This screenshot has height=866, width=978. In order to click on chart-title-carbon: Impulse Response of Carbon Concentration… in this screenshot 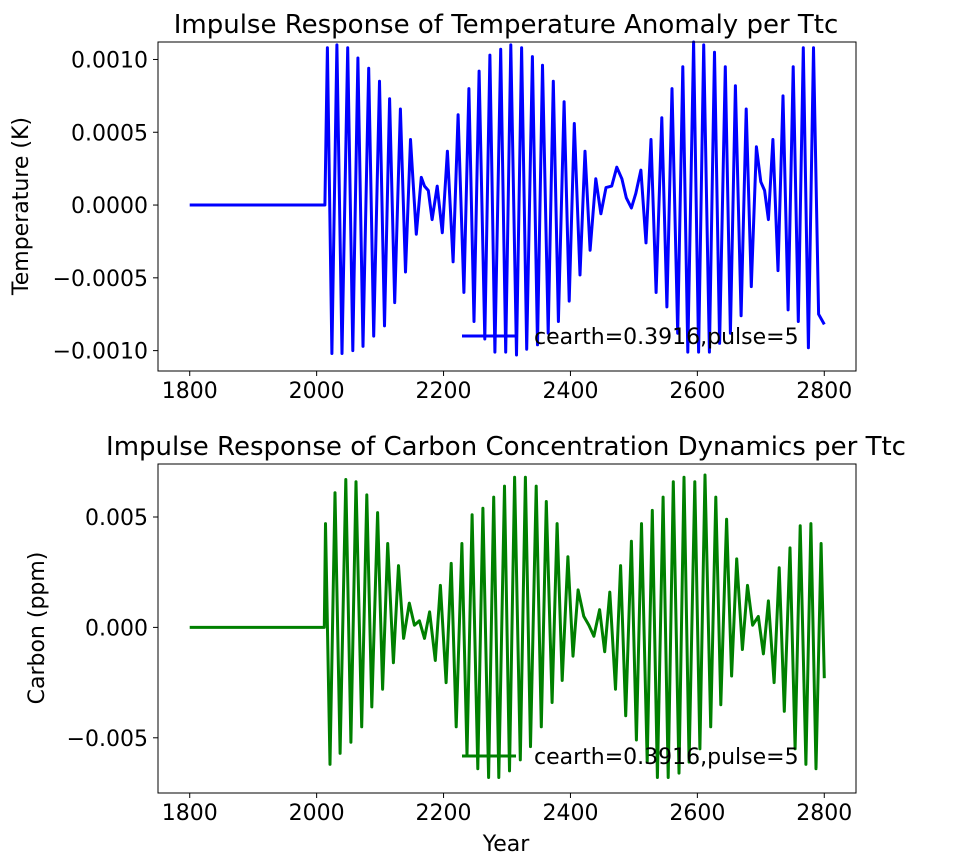, I will do `click(506, 447)`.